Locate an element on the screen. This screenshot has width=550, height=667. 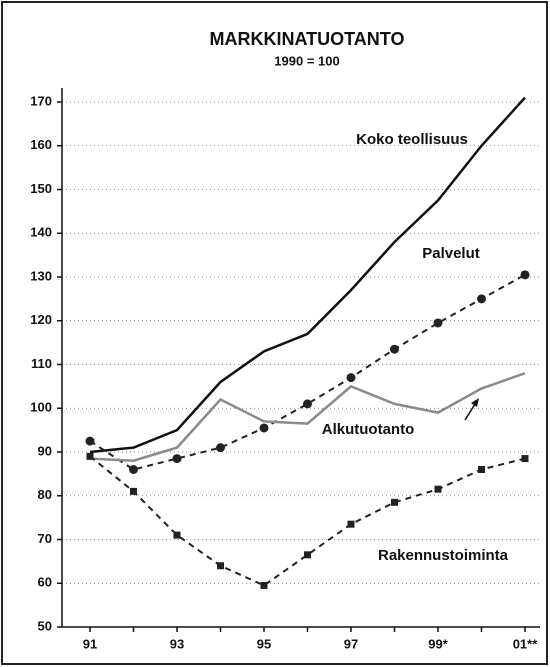
series-label: Palvelut is located at coordinates (451, 253).